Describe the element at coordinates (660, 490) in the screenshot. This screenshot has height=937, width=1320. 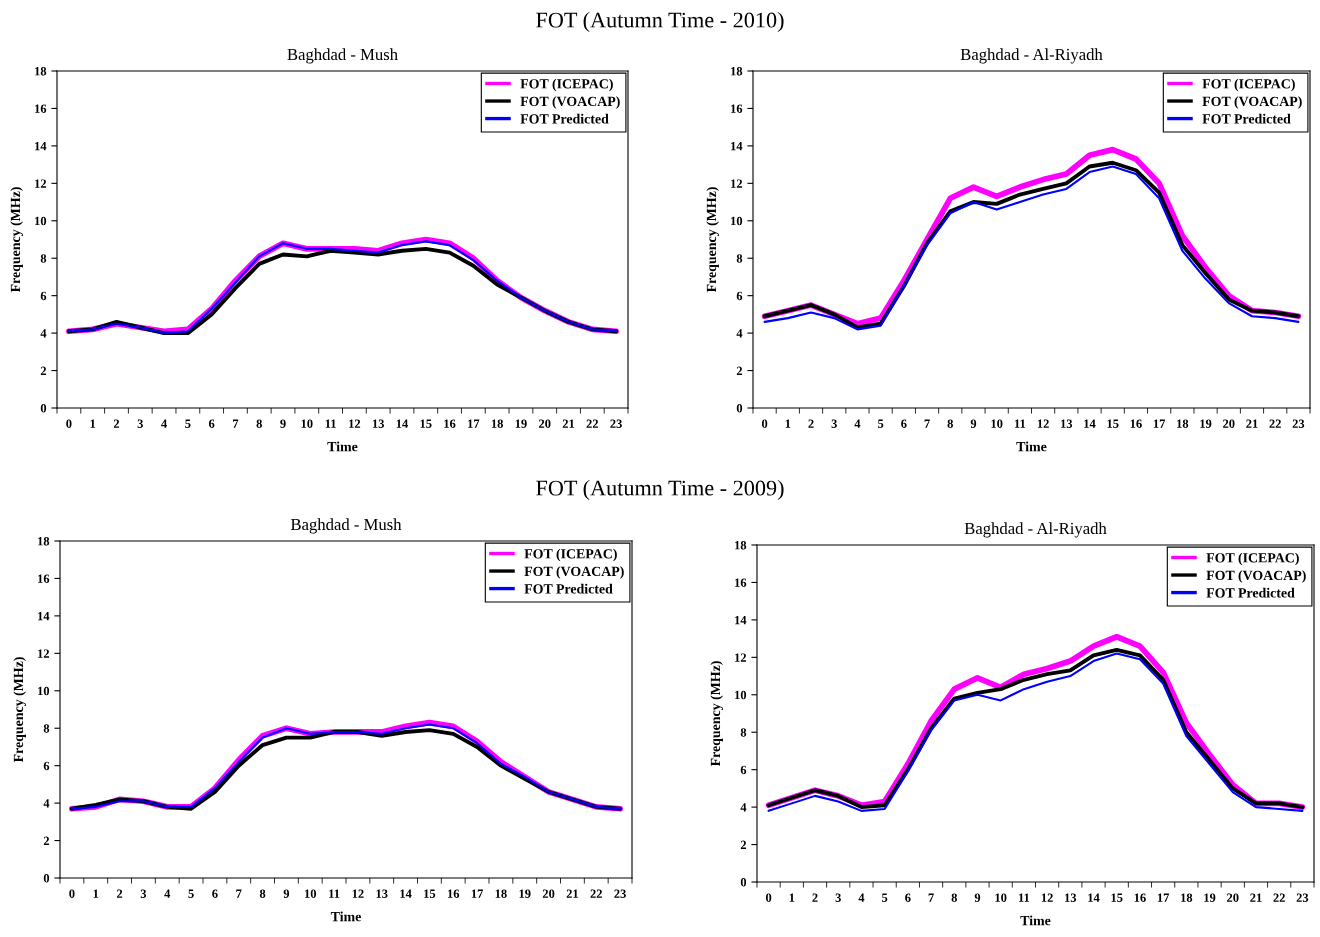
I see `text: FOT (Autumn Time - 2009)` at that location.